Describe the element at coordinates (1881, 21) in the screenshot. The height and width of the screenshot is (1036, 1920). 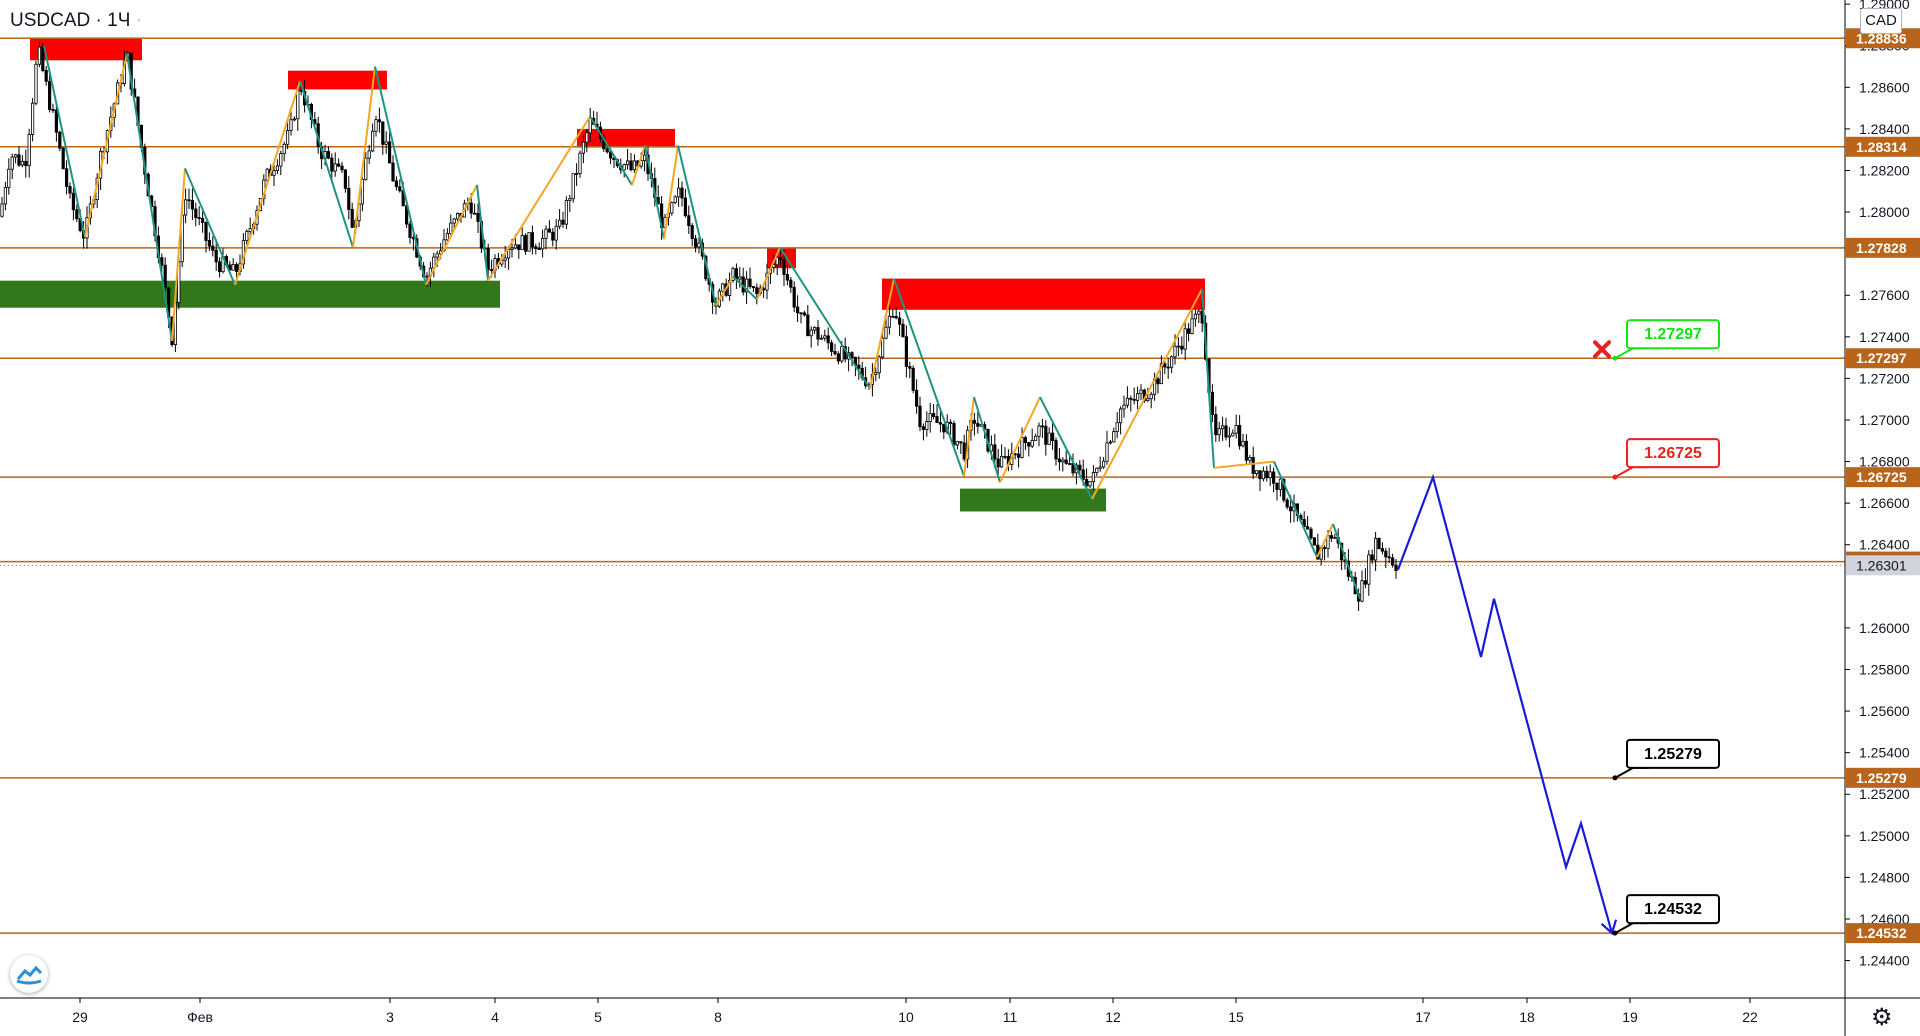
I see `currency-badge: CAD` at that location.